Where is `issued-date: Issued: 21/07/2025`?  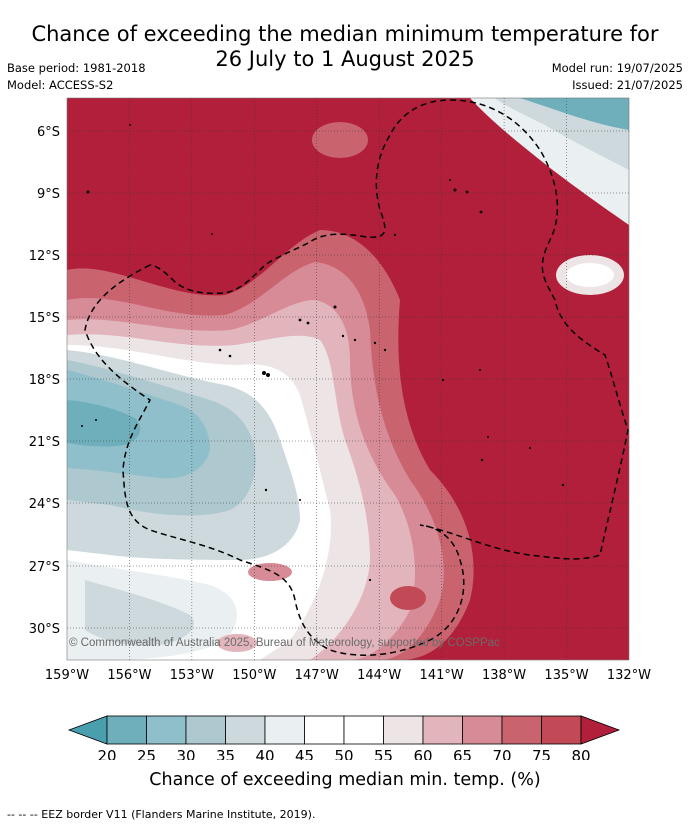 issued-date: Issued: 21/07/2025 is located at coordinates (627, 85).